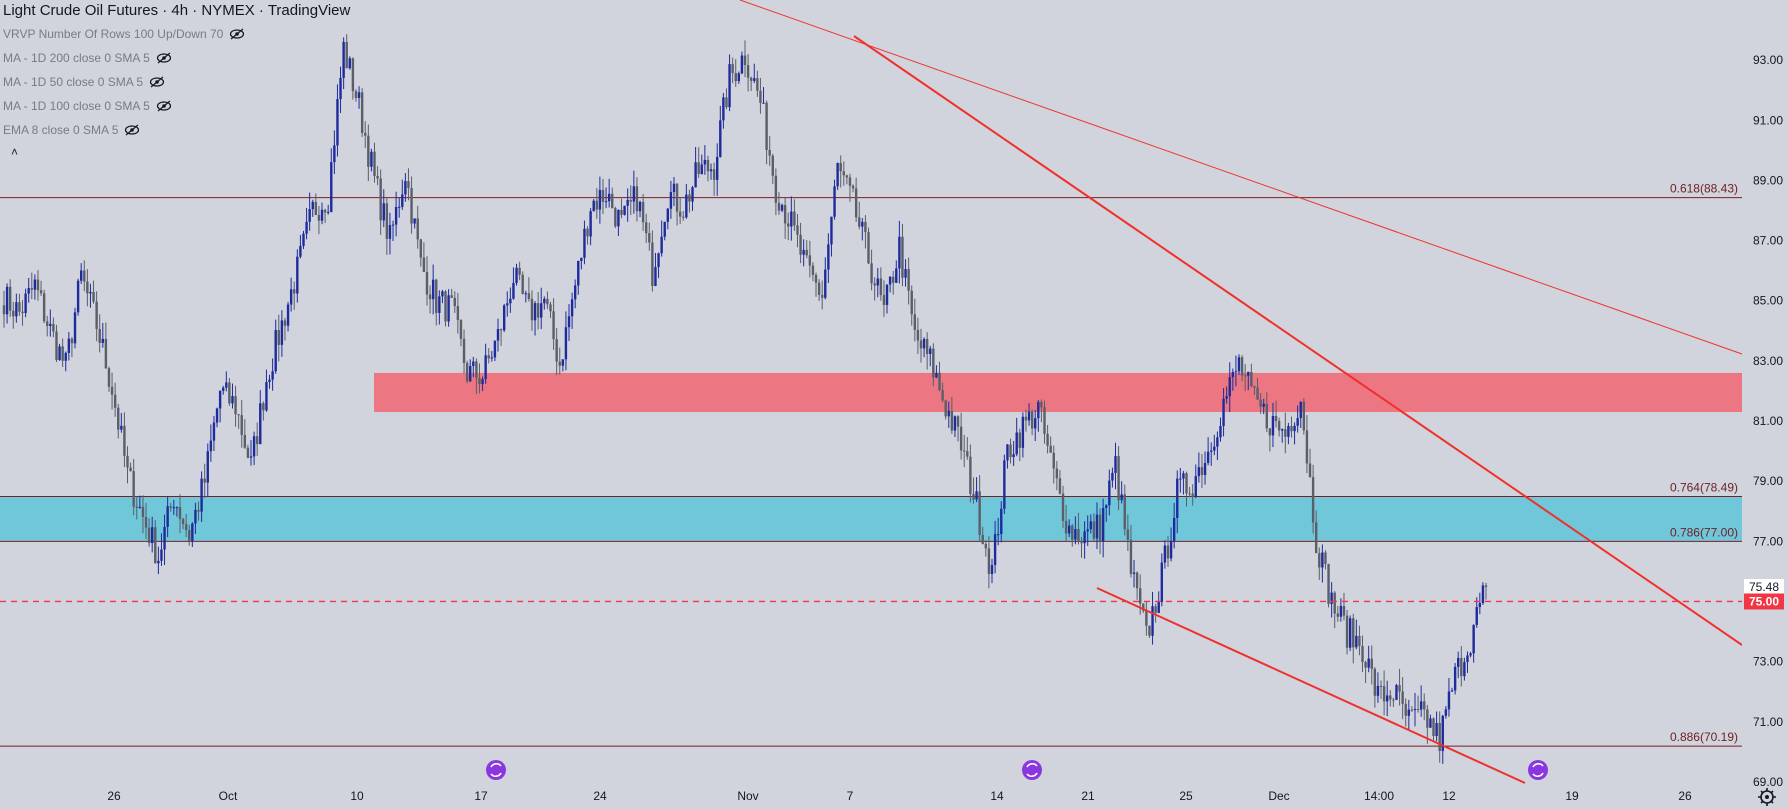  What do you see at coordinates (871, 519) in the screenshot?
I see `support-zone` at bounding box center [871, 519].